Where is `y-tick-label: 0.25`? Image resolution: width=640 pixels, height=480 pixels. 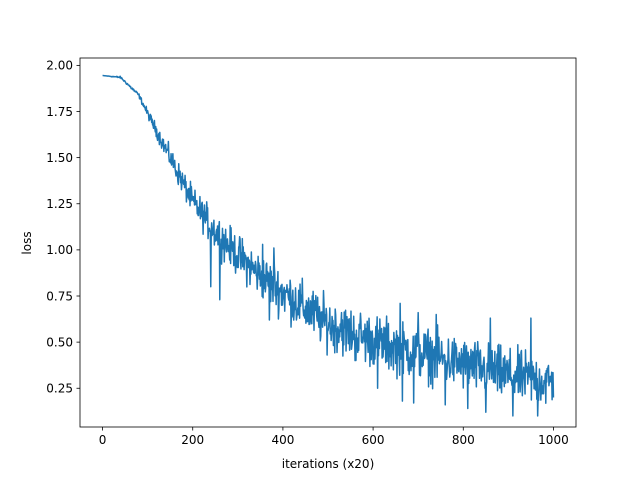
y-tick-label: 0.25 is located at coordinates (59, 389).